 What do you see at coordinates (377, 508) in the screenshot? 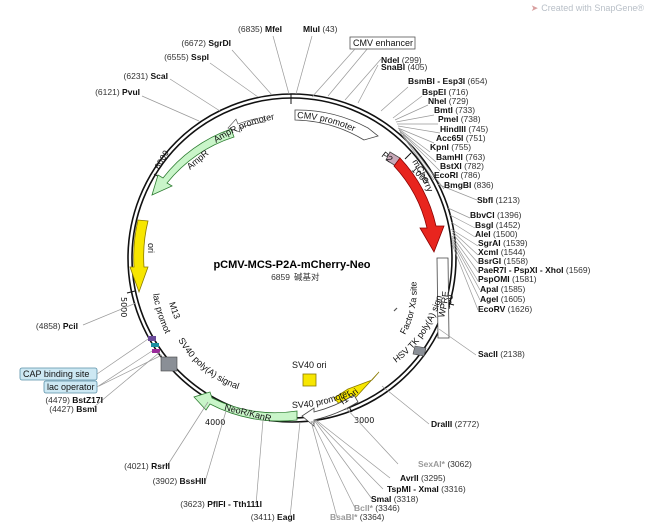
I see `enzyme-label-bcli: BclI* (3346)` at bounding box center [377, 508].